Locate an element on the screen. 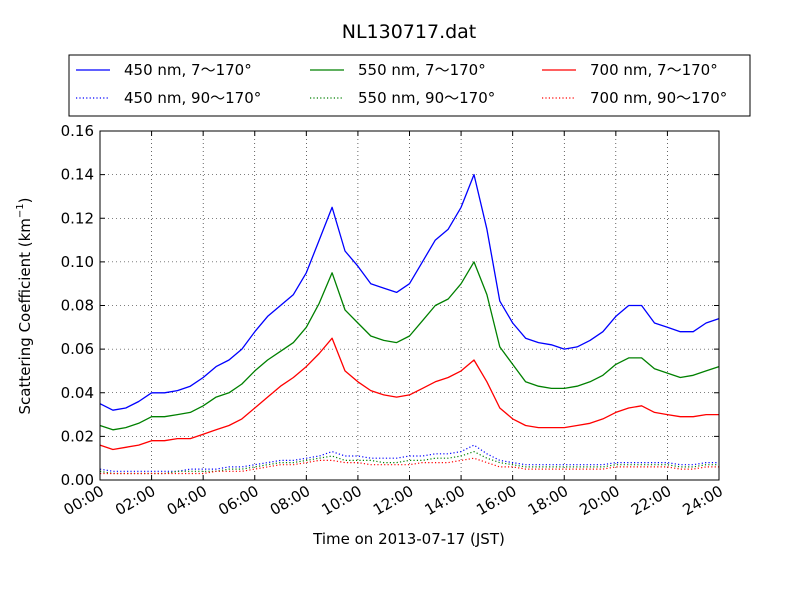  legend-label-6: 700 nm, 90～170° is located at coordinates (658, 98).